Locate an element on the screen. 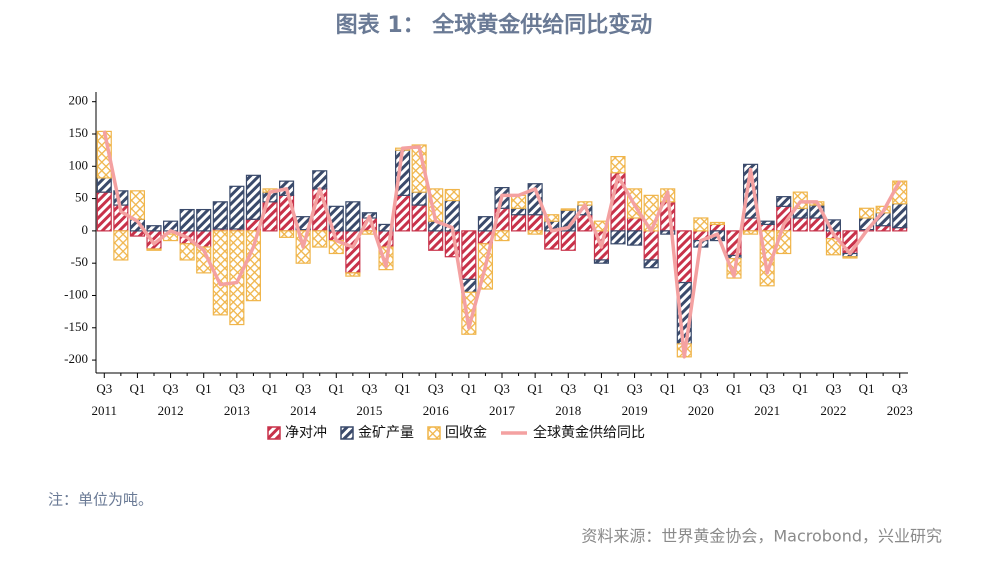 This screenshot has width=988, height=564. year-label: 2016 is located at coordinates (436, 410).